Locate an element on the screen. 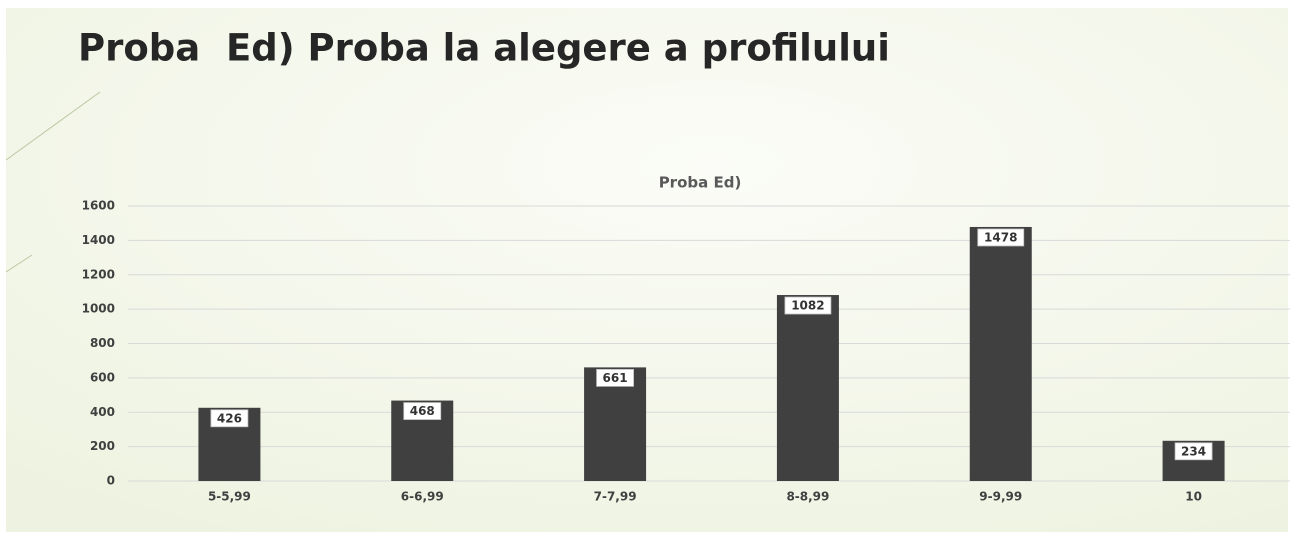  value-label: 468 is located at coordinates (422, 411).